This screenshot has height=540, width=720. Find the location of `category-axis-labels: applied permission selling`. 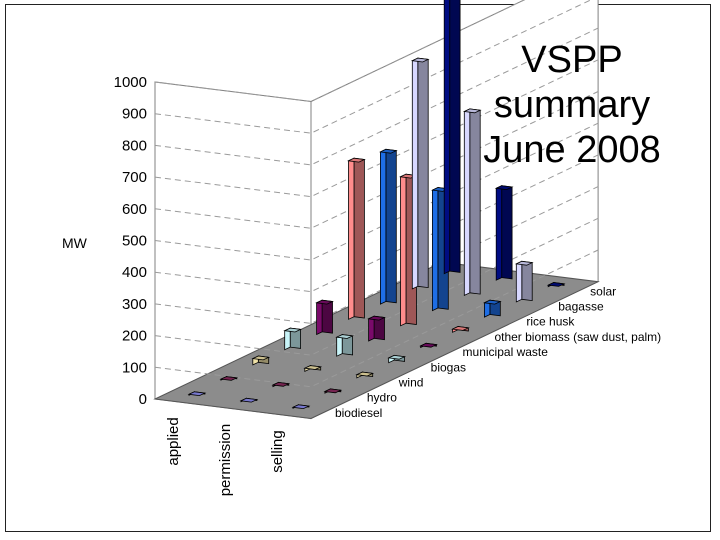

category-axis-labels: applied permission selling is located at coordinates (225, 456).